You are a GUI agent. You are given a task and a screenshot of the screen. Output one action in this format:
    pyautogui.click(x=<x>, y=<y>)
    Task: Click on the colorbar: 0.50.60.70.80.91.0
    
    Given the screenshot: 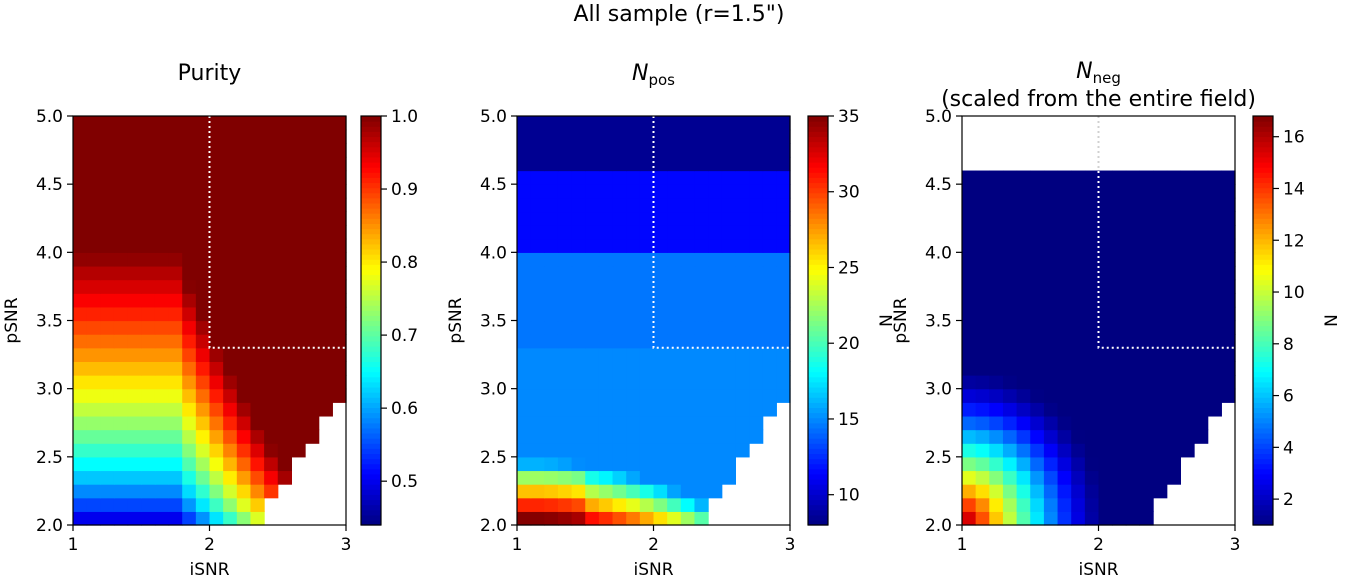 What is the action you would take?
    pyautogui.click(x=389, y=316)
    